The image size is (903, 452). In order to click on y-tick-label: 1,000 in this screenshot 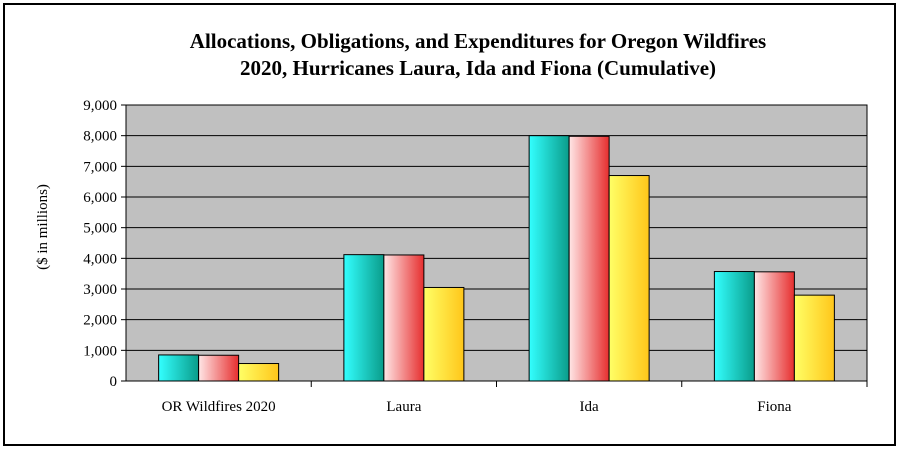, I will do `click(100, 351)`.